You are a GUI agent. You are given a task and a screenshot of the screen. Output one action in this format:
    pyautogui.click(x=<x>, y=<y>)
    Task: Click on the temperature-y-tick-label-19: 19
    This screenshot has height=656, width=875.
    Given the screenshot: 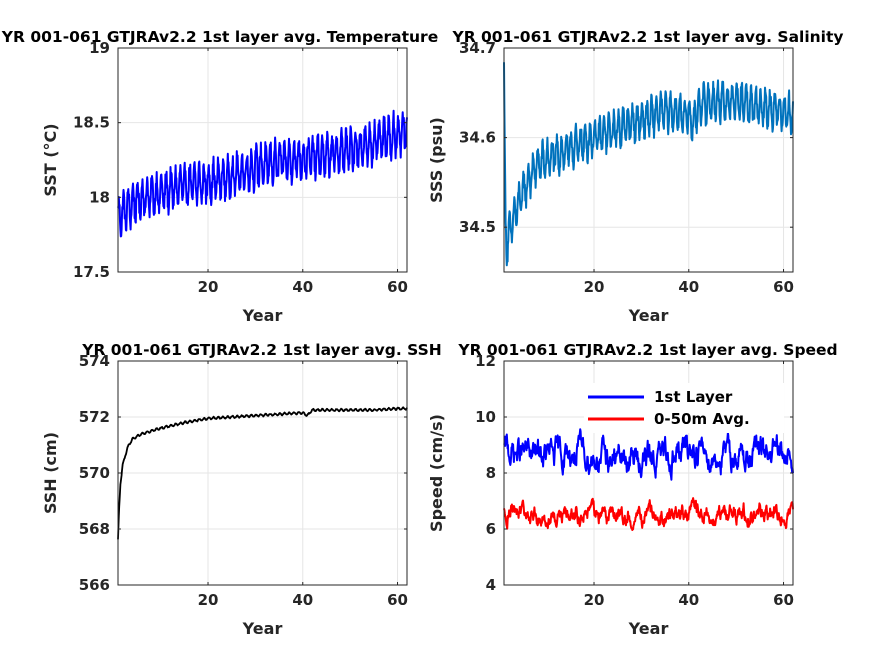 What is the action you would take?
    pyautogui.click(x=99, y=48)
    